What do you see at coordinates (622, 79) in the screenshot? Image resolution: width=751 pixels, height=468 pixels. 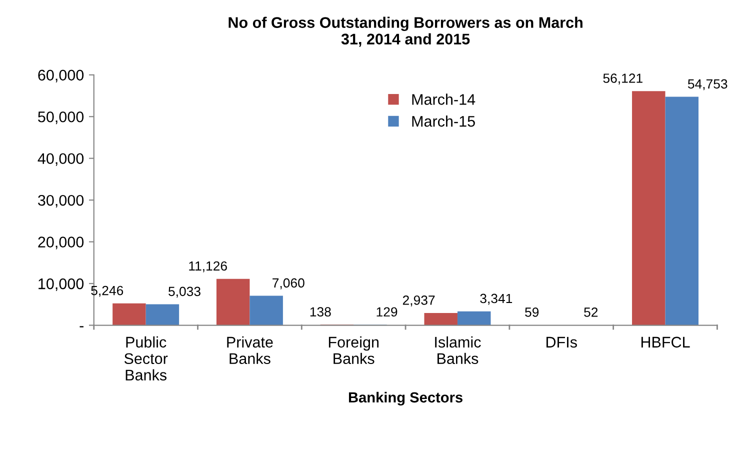 I see `data-label: 56,121` at bounding box center [622, 79].